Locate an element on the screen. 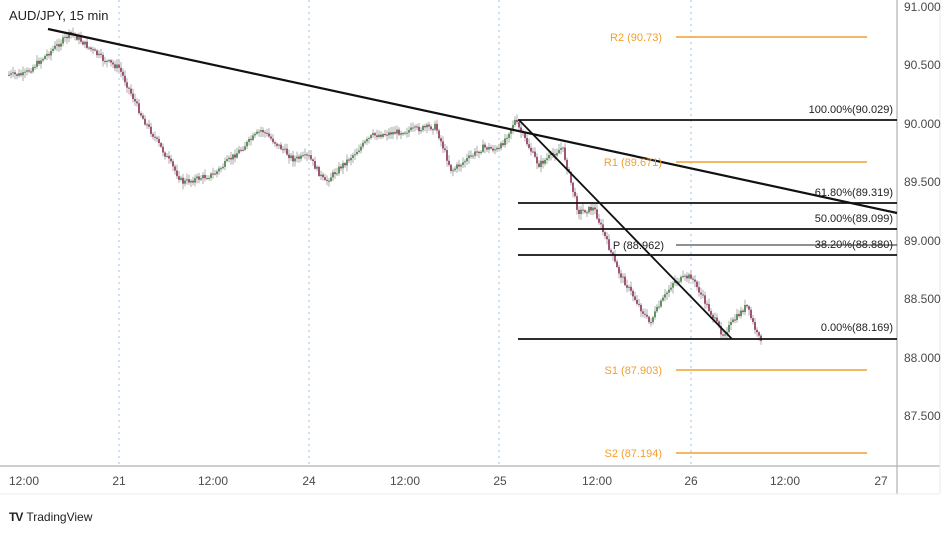  fib-0-label: 0.00%(88.169) is located at coordinates (857, 328).